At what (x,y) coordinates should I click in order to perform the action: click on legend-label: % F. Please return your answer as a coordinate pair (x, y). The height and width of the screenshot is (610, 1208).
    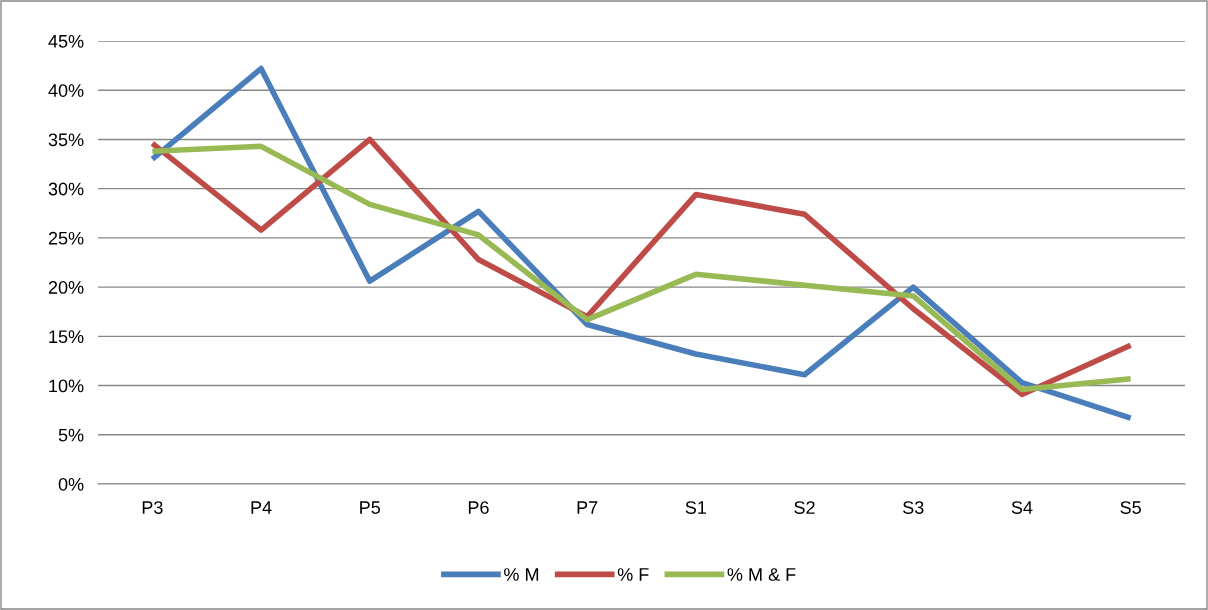
    Looking at the image, I should click on (633, 574).